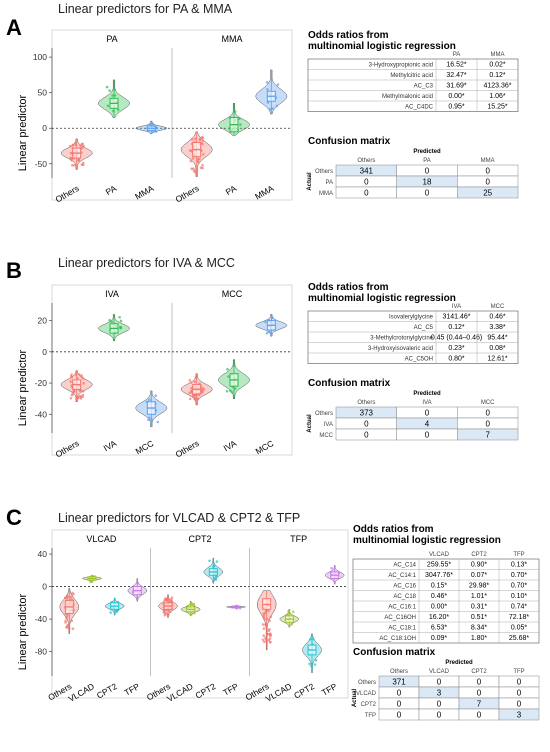 This screenshot has height=752, width=550. What do you see at coordinates (479, 638) in the screenshot?
I see `odds-cell: 1.80*` at bounding box center [479, 638].